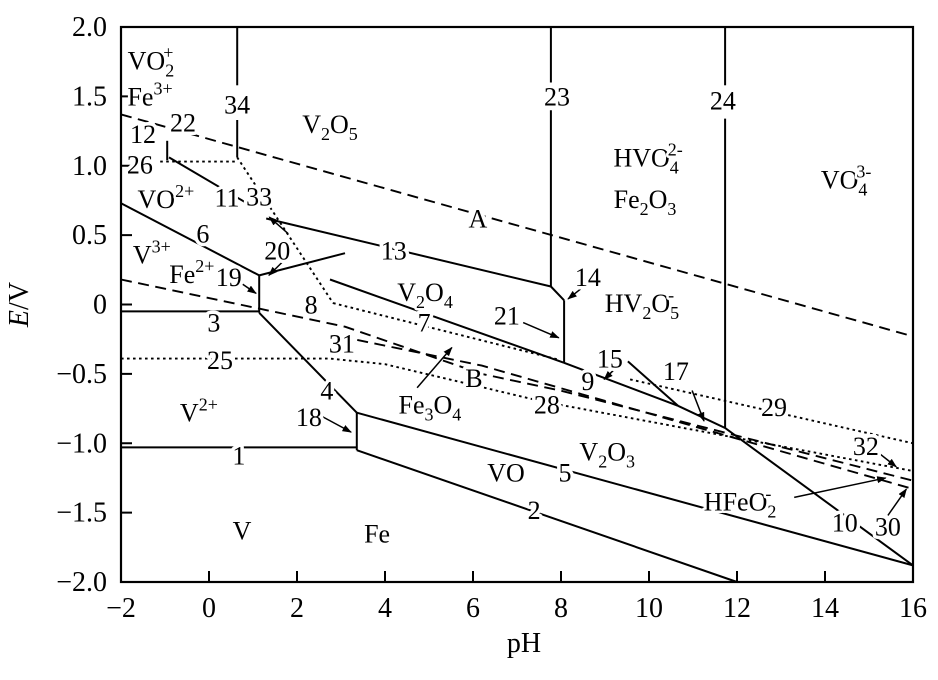 This screenshot has width=938, height=680. What do you see at coordinates (607, 455) in the screenshot?
I see `region-label-V2O3: V2O3` at bounding box center [607, 455].